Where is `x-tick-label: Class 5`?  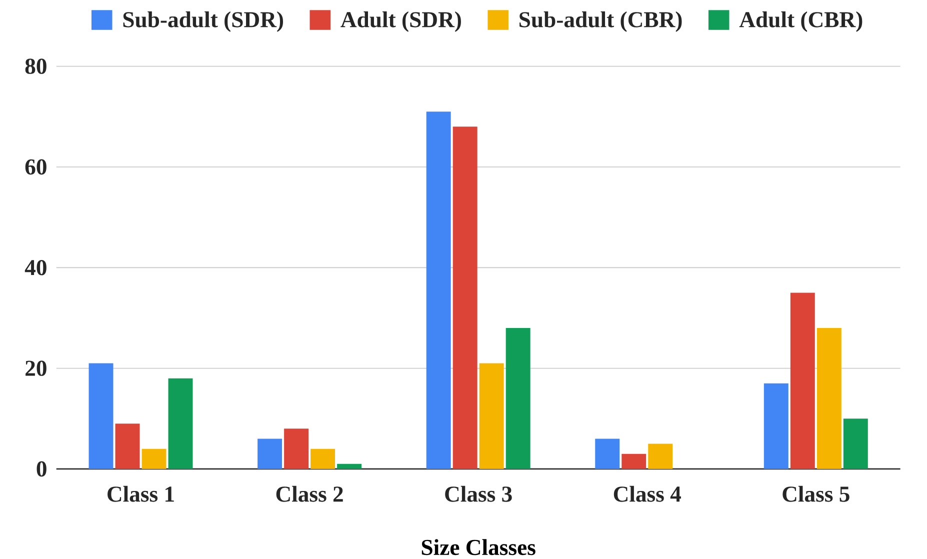 x-tick-label: Class 5 is located at coordinates (816, 494).